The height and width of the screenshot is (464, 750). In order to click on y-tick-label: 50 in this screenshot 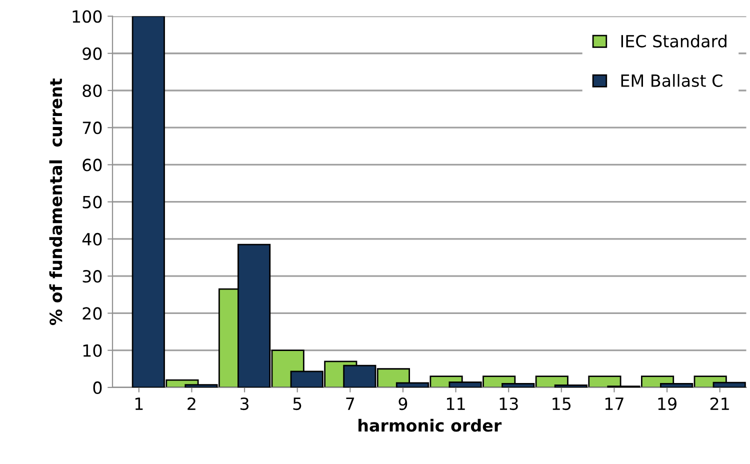, I will do `click(92, 202)`.